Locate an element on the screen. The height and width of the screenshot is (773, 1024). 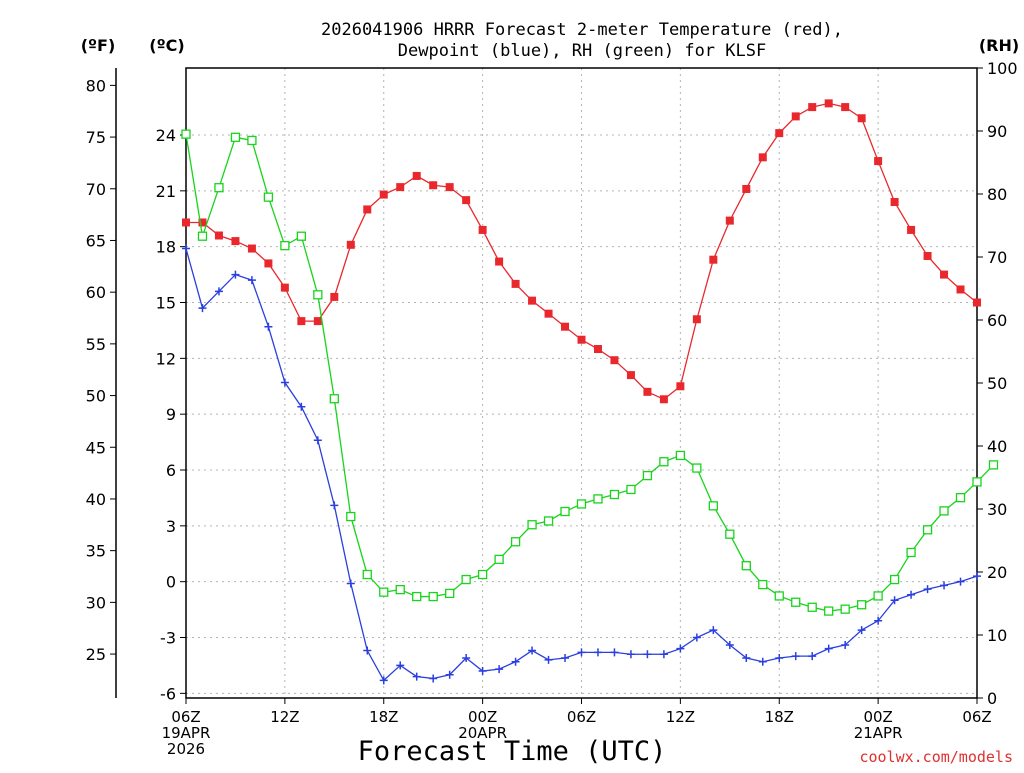
rh-tick-label: 80 is located at coordinates (997, 194).